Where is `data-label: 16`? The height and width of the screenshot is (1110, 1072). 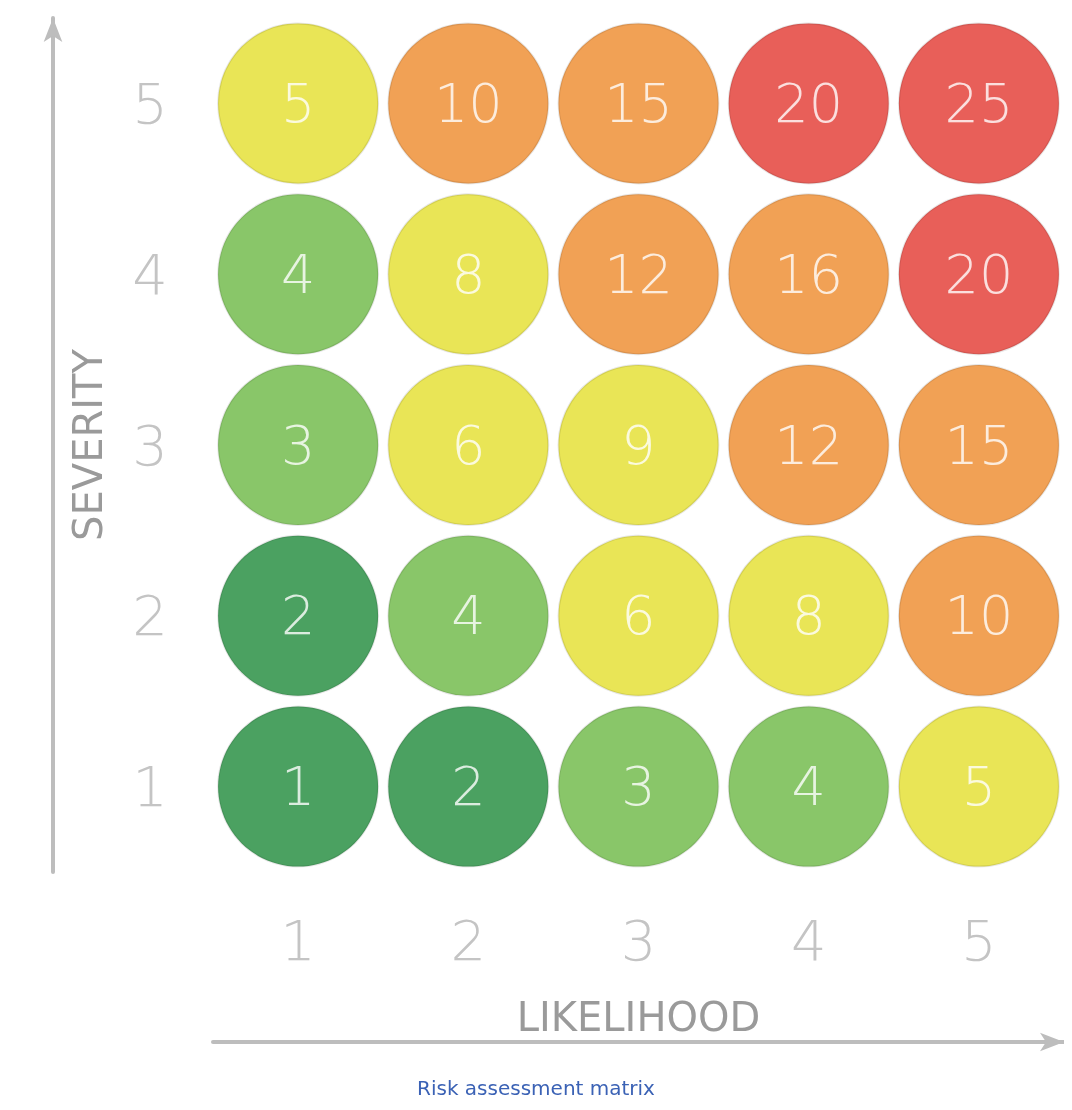 data-label: 16 is located at coordinates (809, 274).